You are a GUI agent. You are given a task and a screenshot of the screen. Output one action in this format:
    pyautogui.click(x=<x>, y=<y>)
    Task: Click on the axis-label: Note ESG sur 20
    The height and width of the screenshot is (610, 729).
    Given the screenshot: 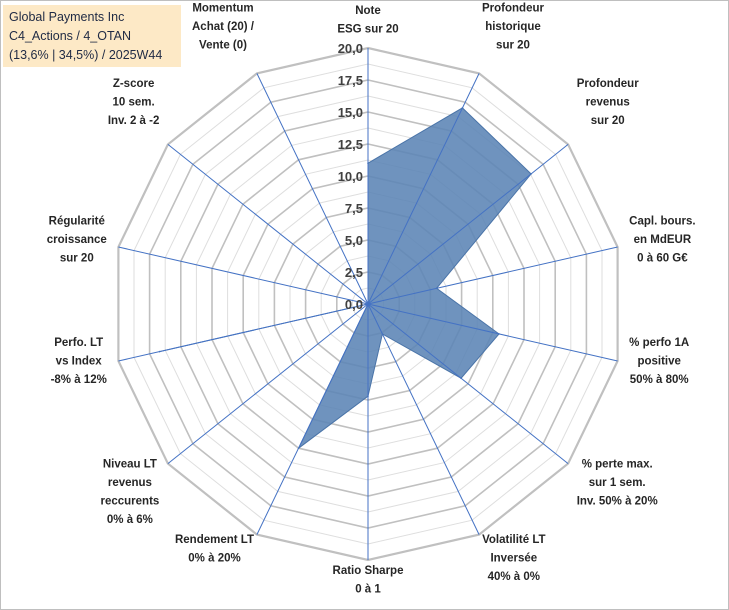 What is the action you would take?
    pyautogui.click(x=367, y=20)
    